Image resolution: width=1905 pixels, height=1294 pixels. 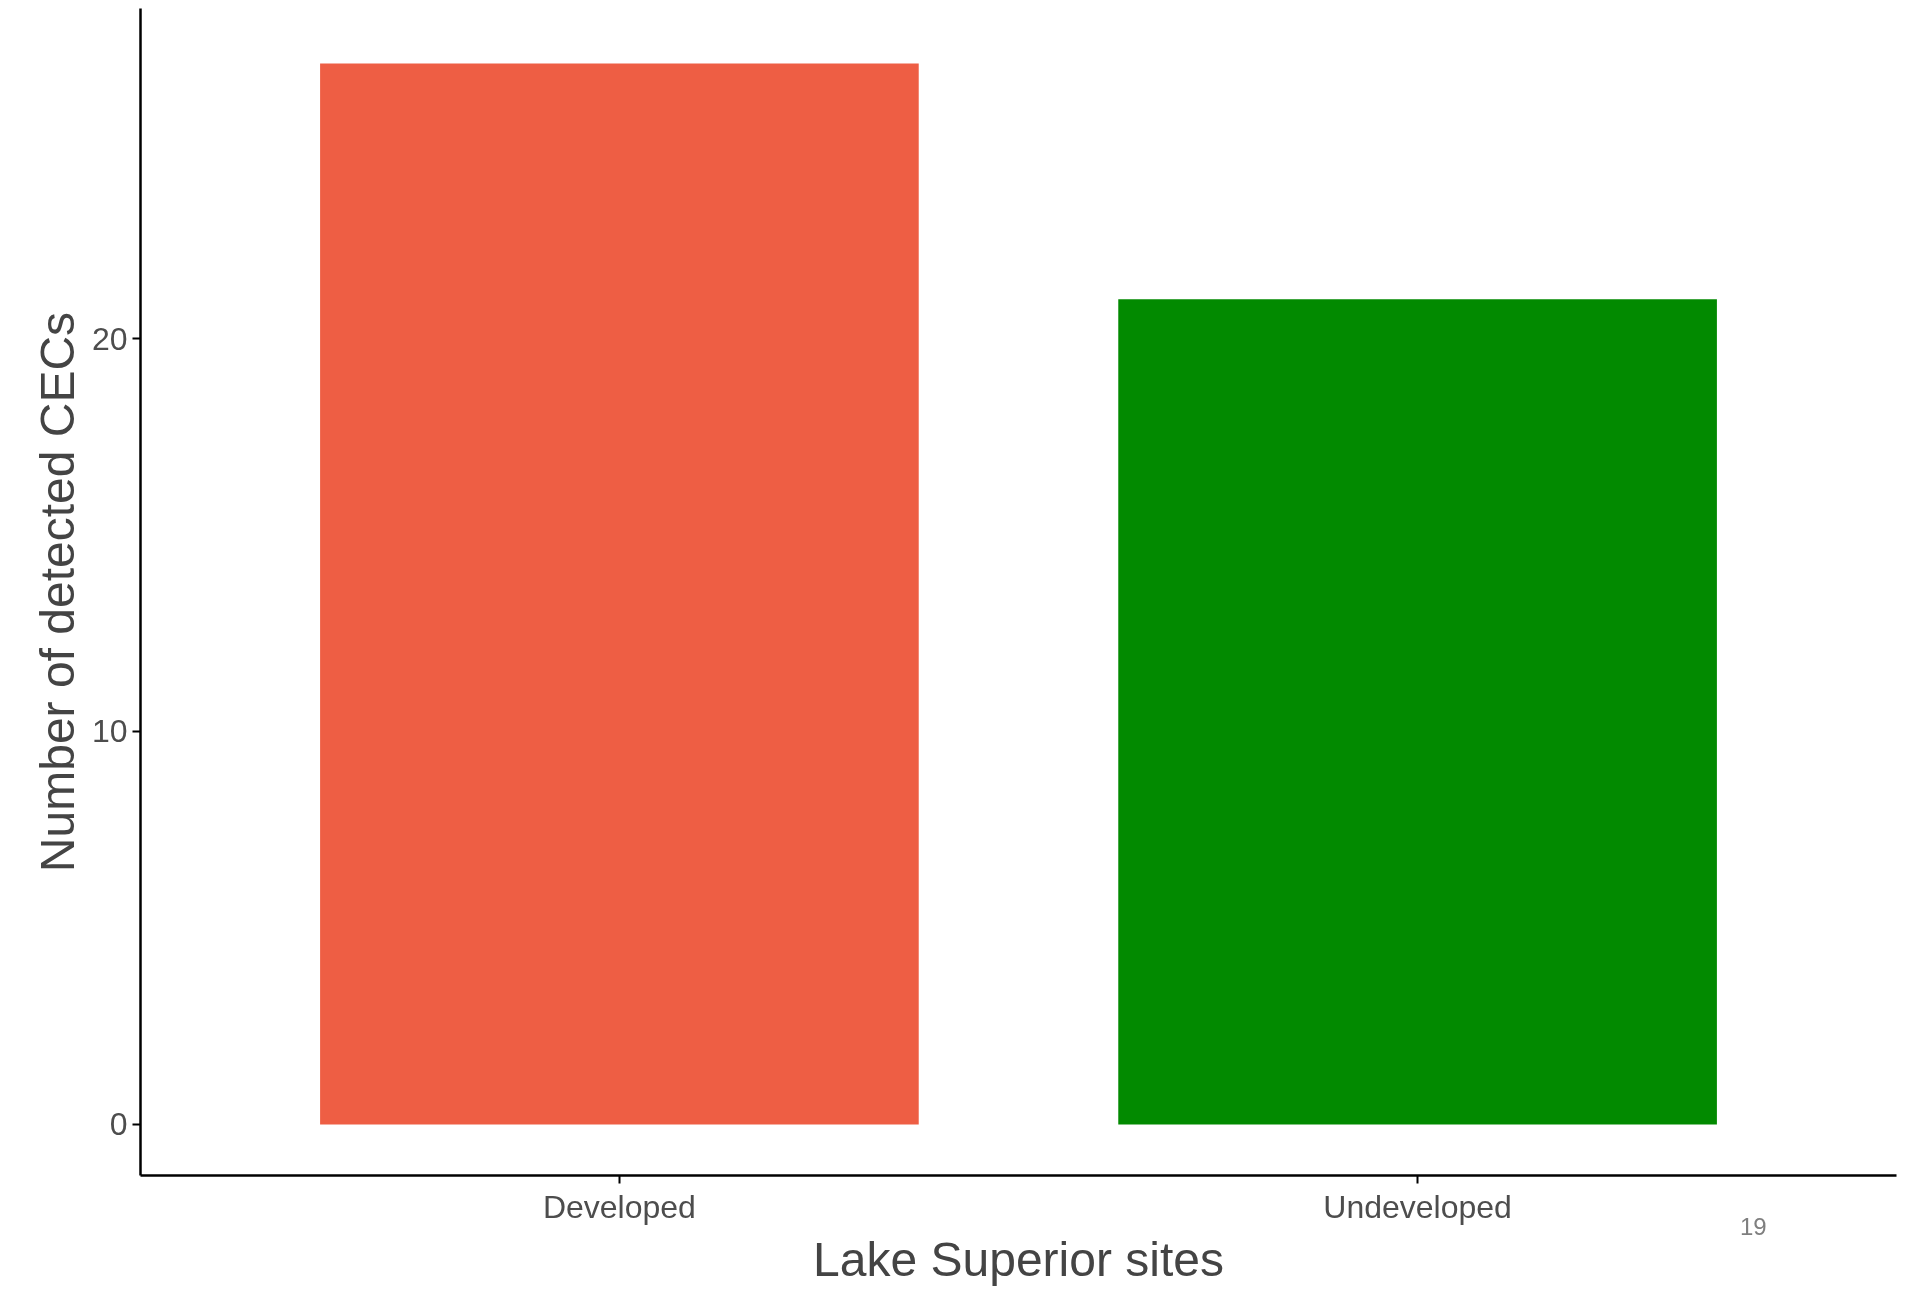 What do you see at coordinates (118, 1124) in the screenshot?
I see `y-tick-label: 0` at bounding box center [118, 1124].